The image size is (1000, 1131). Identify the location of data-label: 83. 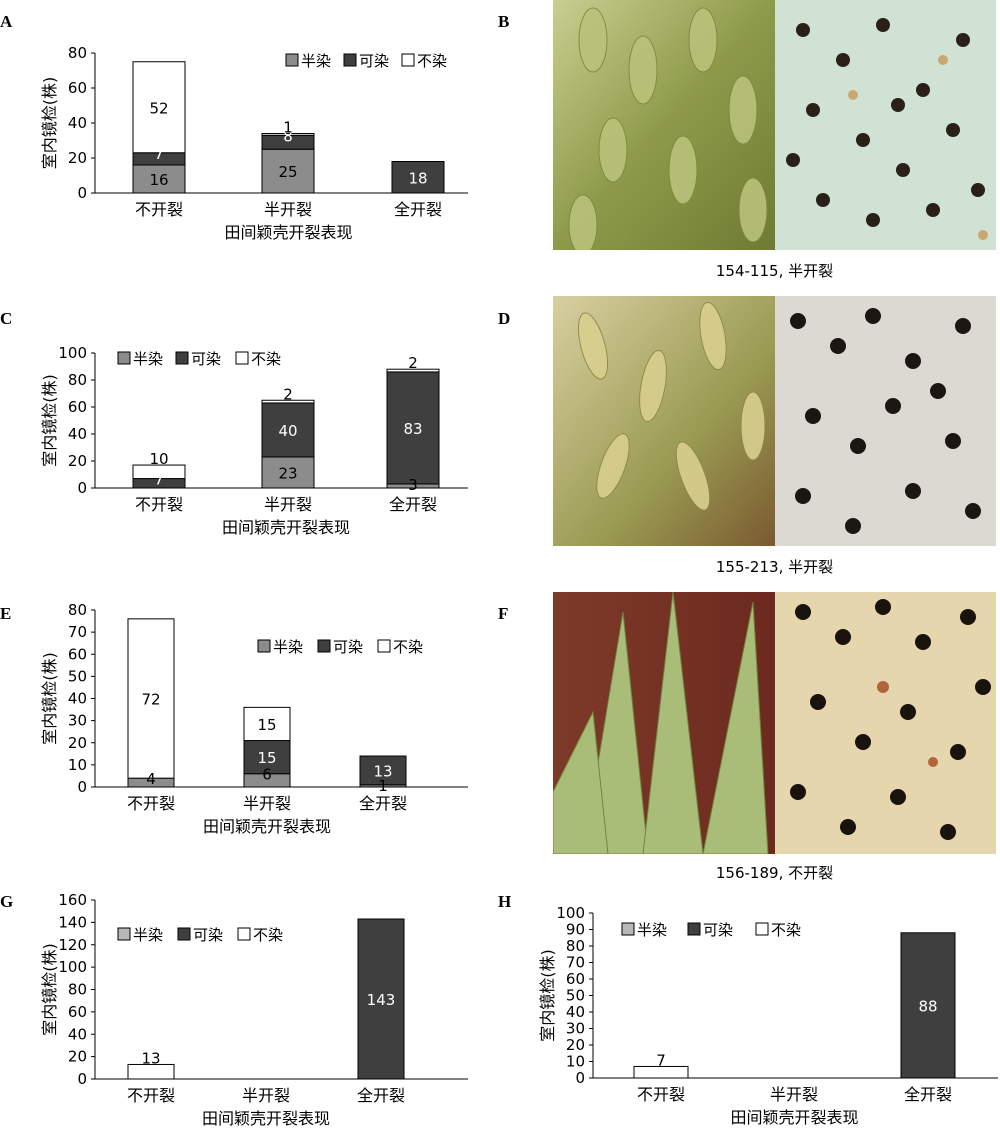
(412, 429).